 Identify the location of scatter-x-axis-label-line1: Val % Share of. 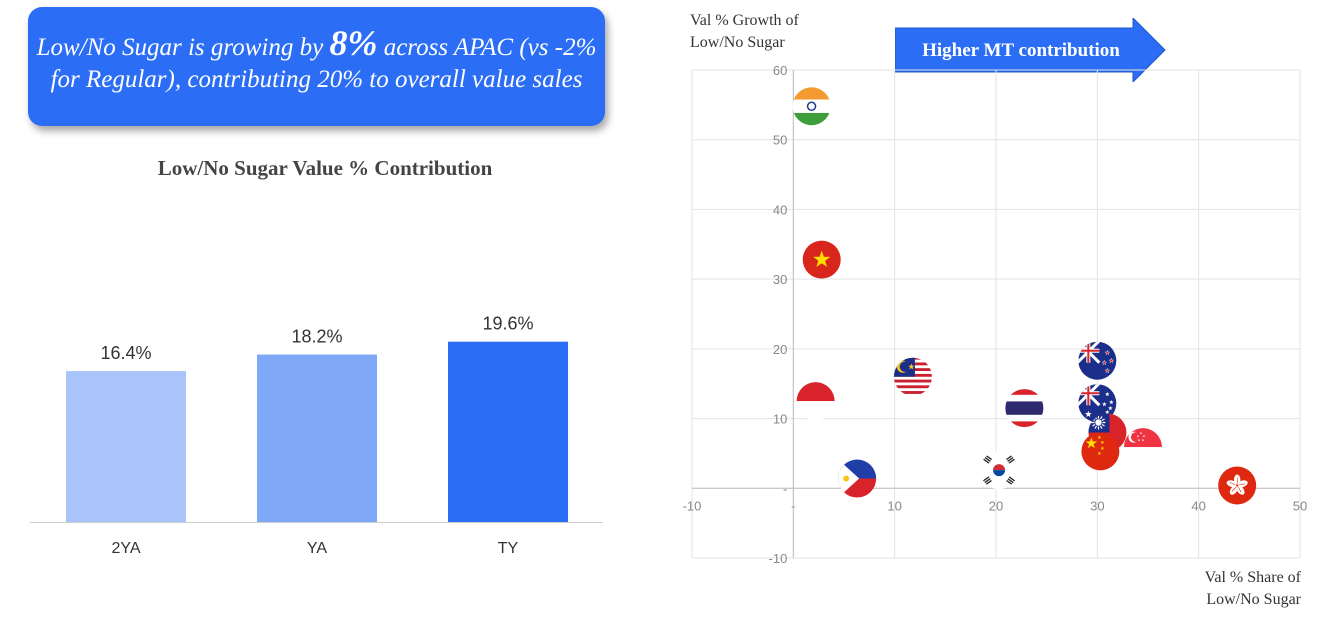
(1252, 577).